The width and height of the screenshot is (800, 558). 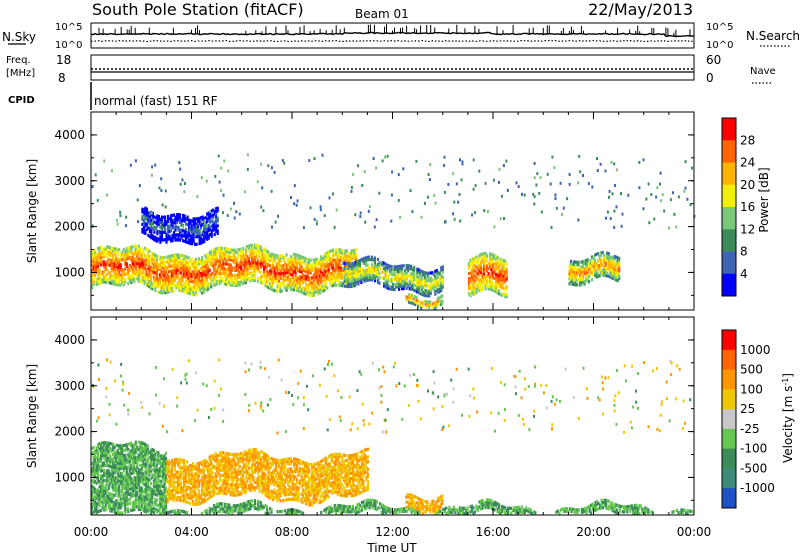 What do you see at coordinates (21, 100) in the screenshot?
I see `cpid-label: CPID` at bounding box center [21, 100].